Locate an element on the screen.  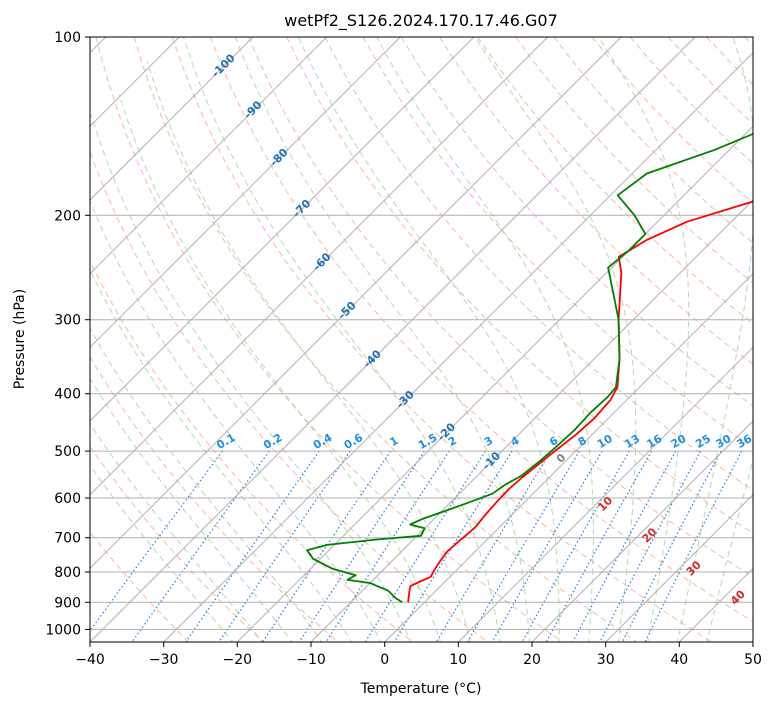
y-tick-label: 900 is located at coordinates (67, 603).